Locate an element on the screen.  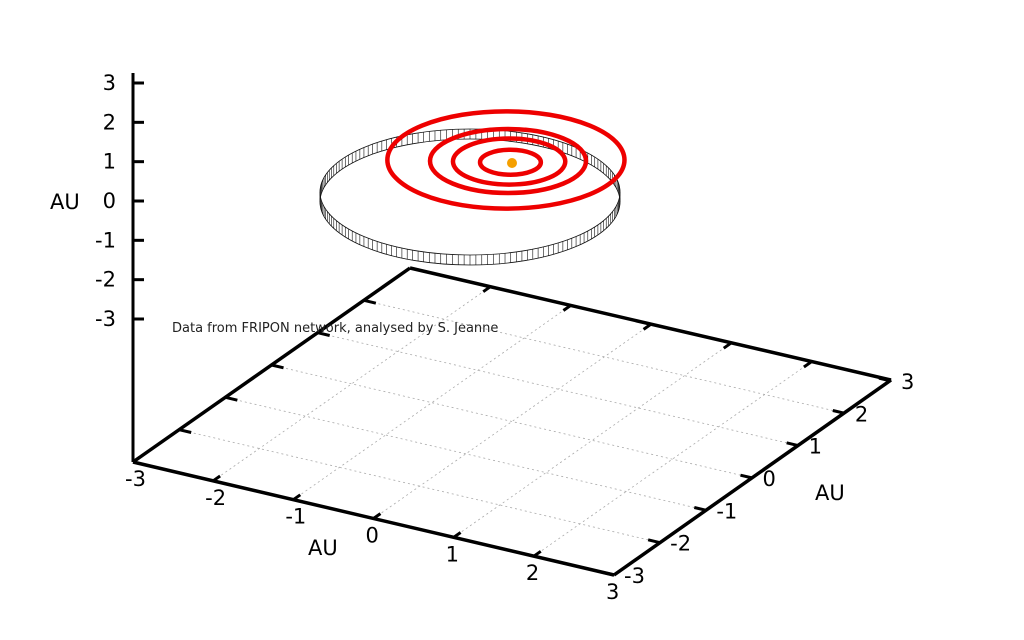
z-tick-label: 2 is located at coordinates (109, 122).